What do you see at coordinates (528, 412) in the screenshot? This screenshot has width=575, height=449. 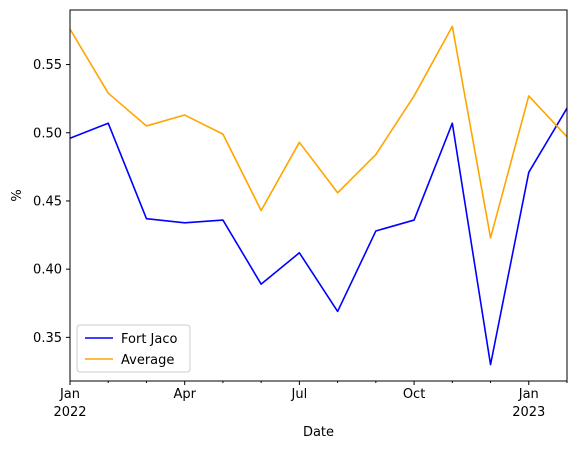 I see `x-tick-sublabel: 2023` at bounding box center [528, 412].